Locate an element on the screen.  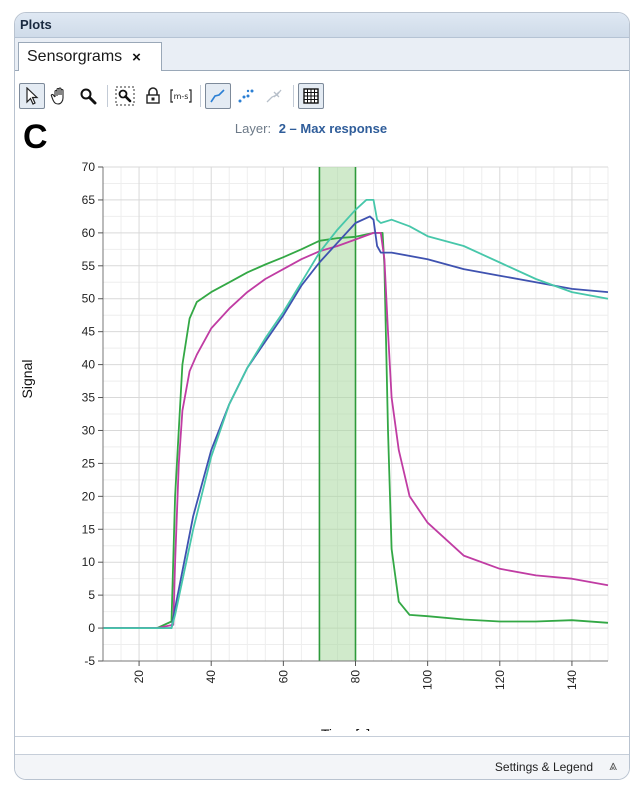
layer-name: 2 – Max response is located at coordinates (333, 128).